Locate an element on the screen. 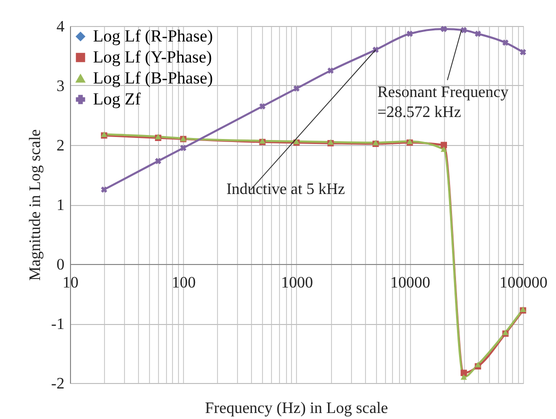 The height and width of the screenshot is (419, 556). legend-label: Log Lf (B-Phase) is located at coordinates (153, 78).